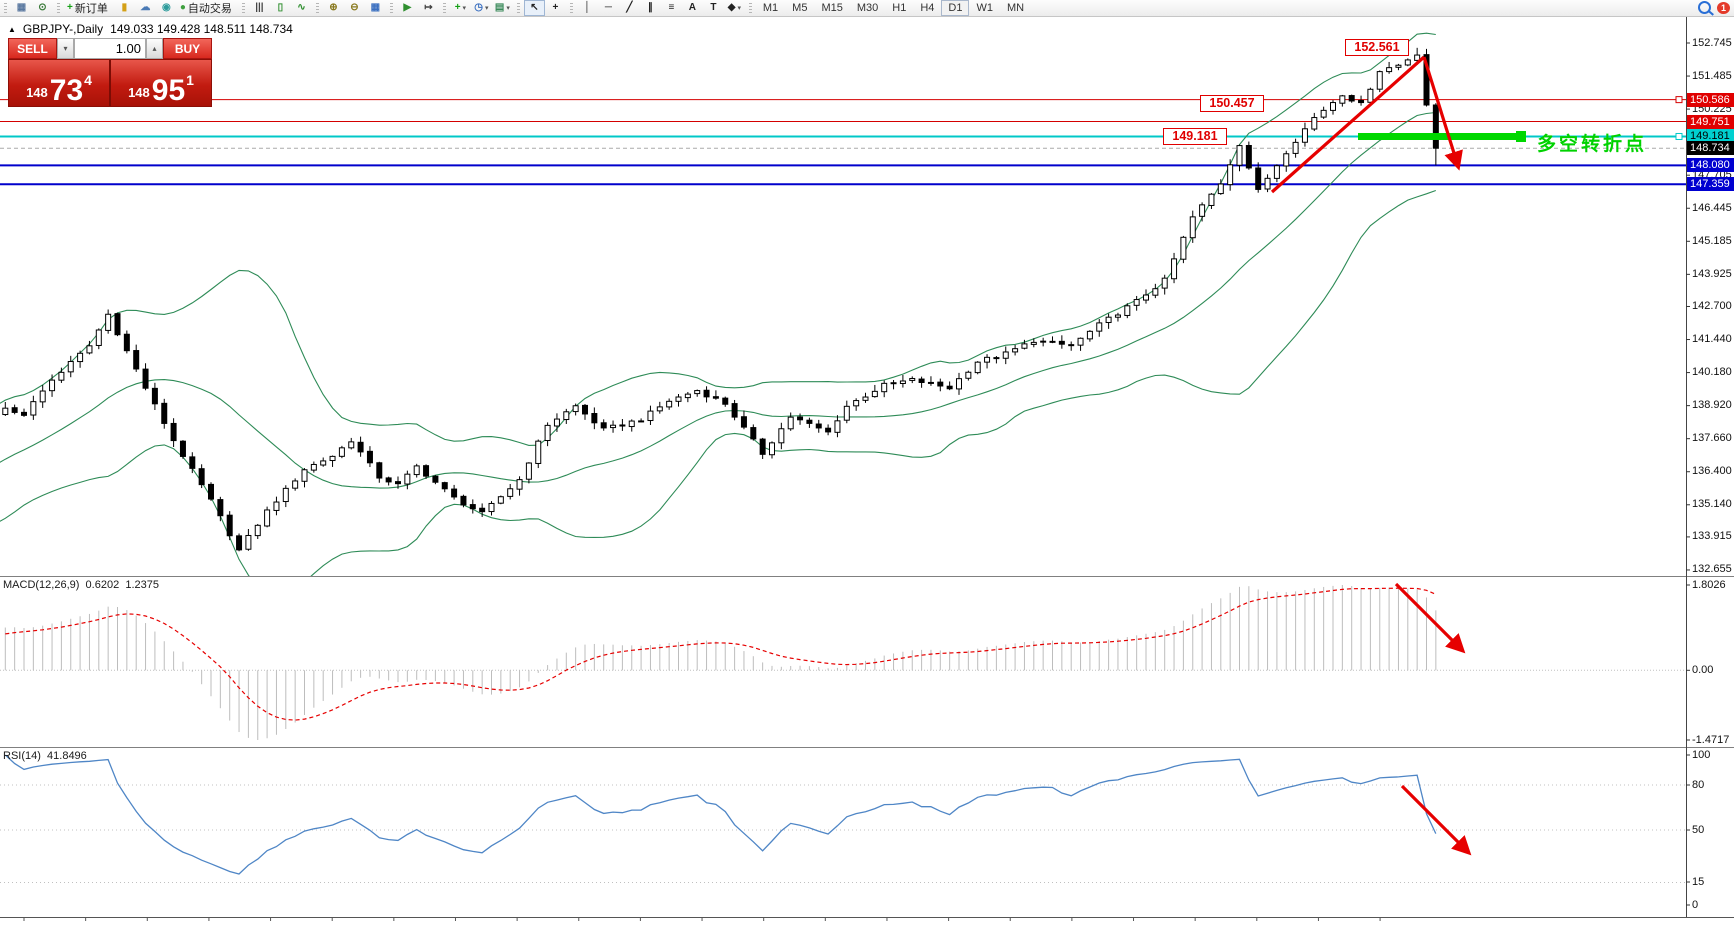  What do you see at coordinates (32, 48) in the screenshot?
I see `sell-button: SELL` at bounding box center [32, 48].